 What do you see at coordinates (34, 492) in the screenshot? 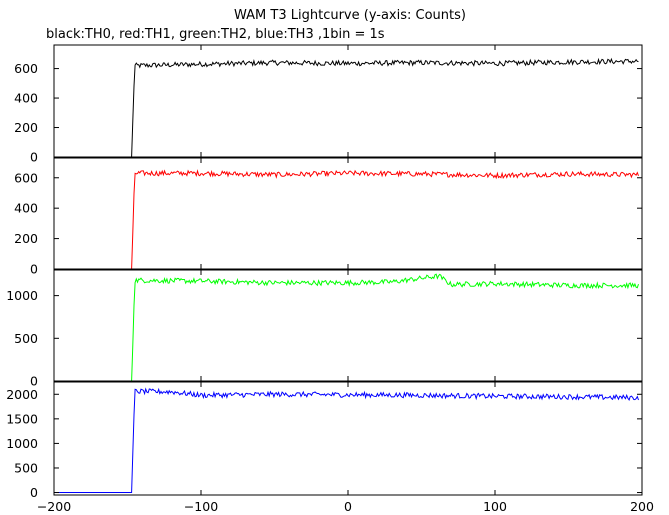
I see `y-tick-label-th3: 0` at bounding box center [34, 492].